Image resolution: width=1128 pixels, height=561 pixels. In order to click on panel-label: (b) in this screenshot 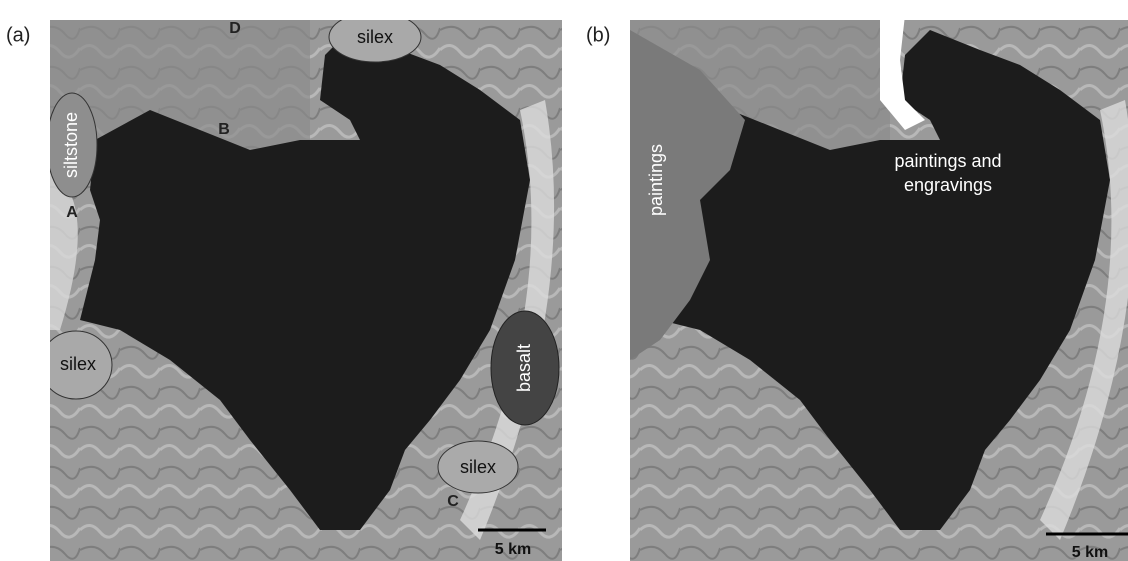, I will do `click(598, 35)`.